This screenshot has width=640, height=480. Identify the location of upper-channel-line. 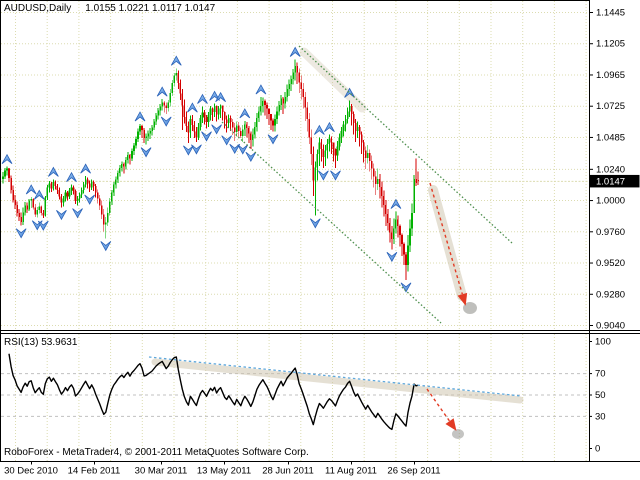
(405, 144).